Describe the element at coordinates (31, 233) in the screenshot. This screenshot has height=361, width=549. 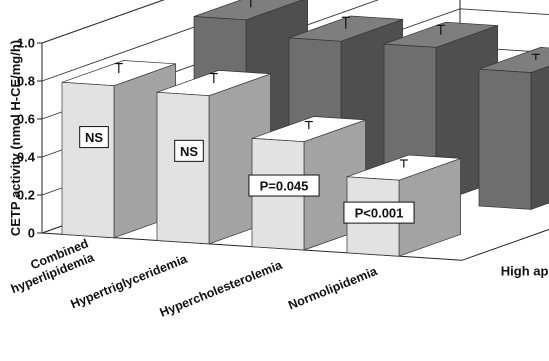
I see `y-tick-label: 0` at that location.